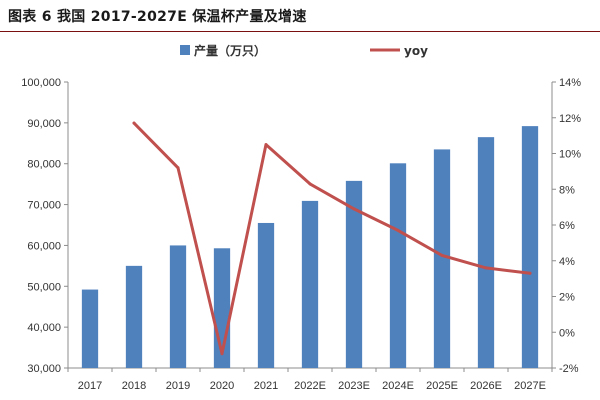 The height and width of the screenshot is (400, 600). Describe the element at coordinates (134, 386) in the screenshot. I see `x-tick-label: 2018` at that location.